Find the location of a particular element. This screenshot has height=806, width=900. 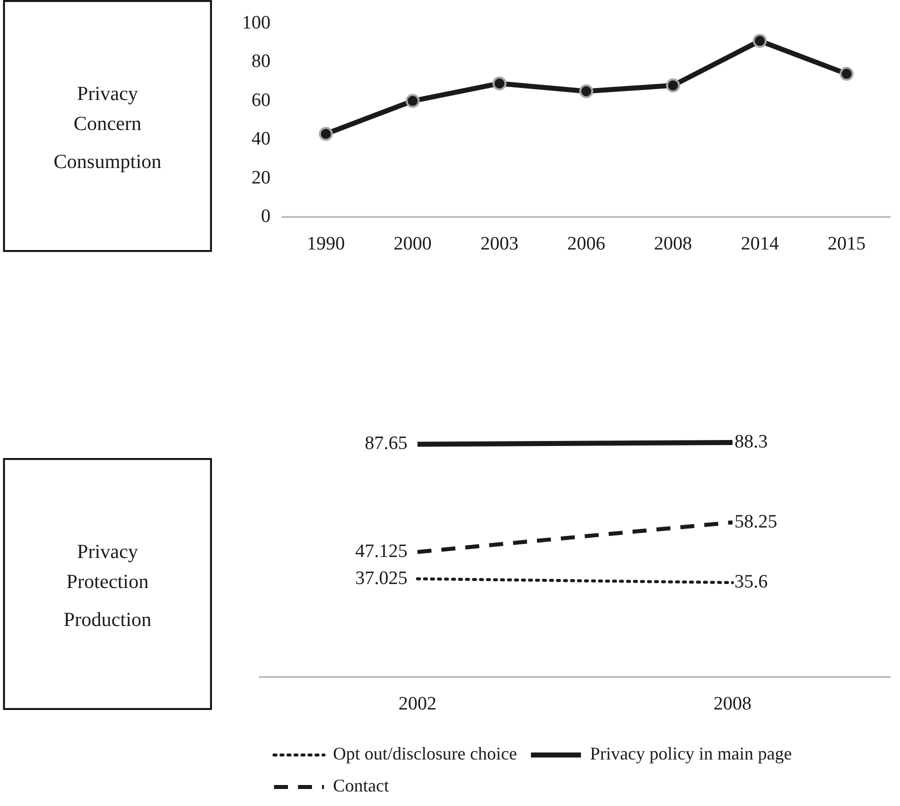

x-tick-label: 2002 is located at coordinates (417, 704).